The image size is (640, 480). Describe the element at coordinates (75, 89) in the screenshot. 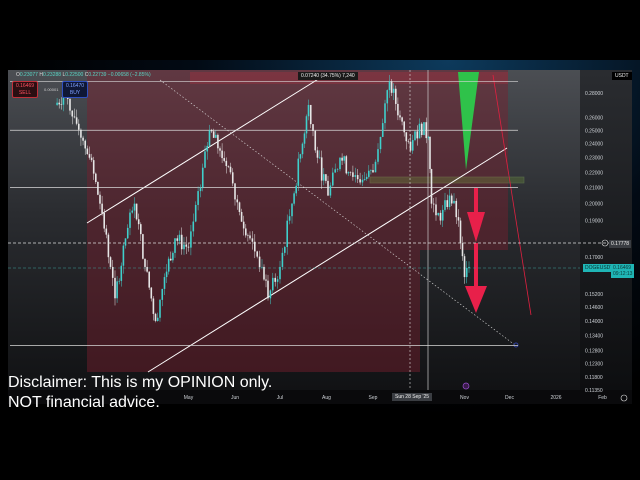

I see `buy-button: 0.16470 BUY` at that location.